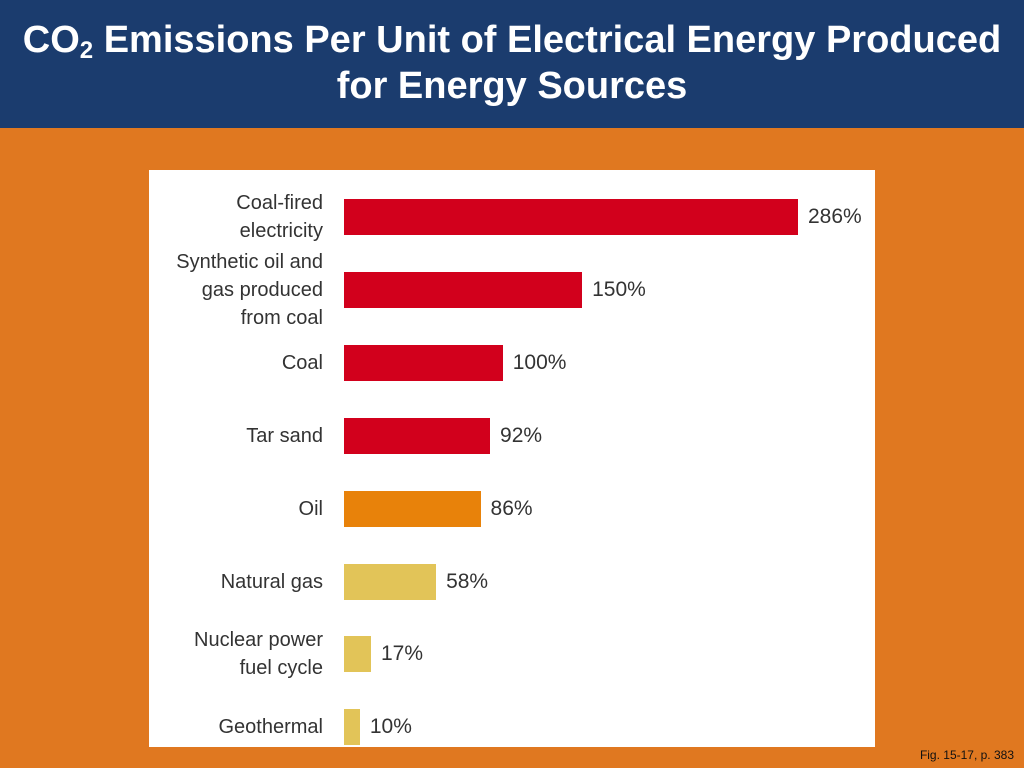 The height and width of the screenshot is (768, 1024). I want to click on category-label: Natural gas, so click(271, 581).